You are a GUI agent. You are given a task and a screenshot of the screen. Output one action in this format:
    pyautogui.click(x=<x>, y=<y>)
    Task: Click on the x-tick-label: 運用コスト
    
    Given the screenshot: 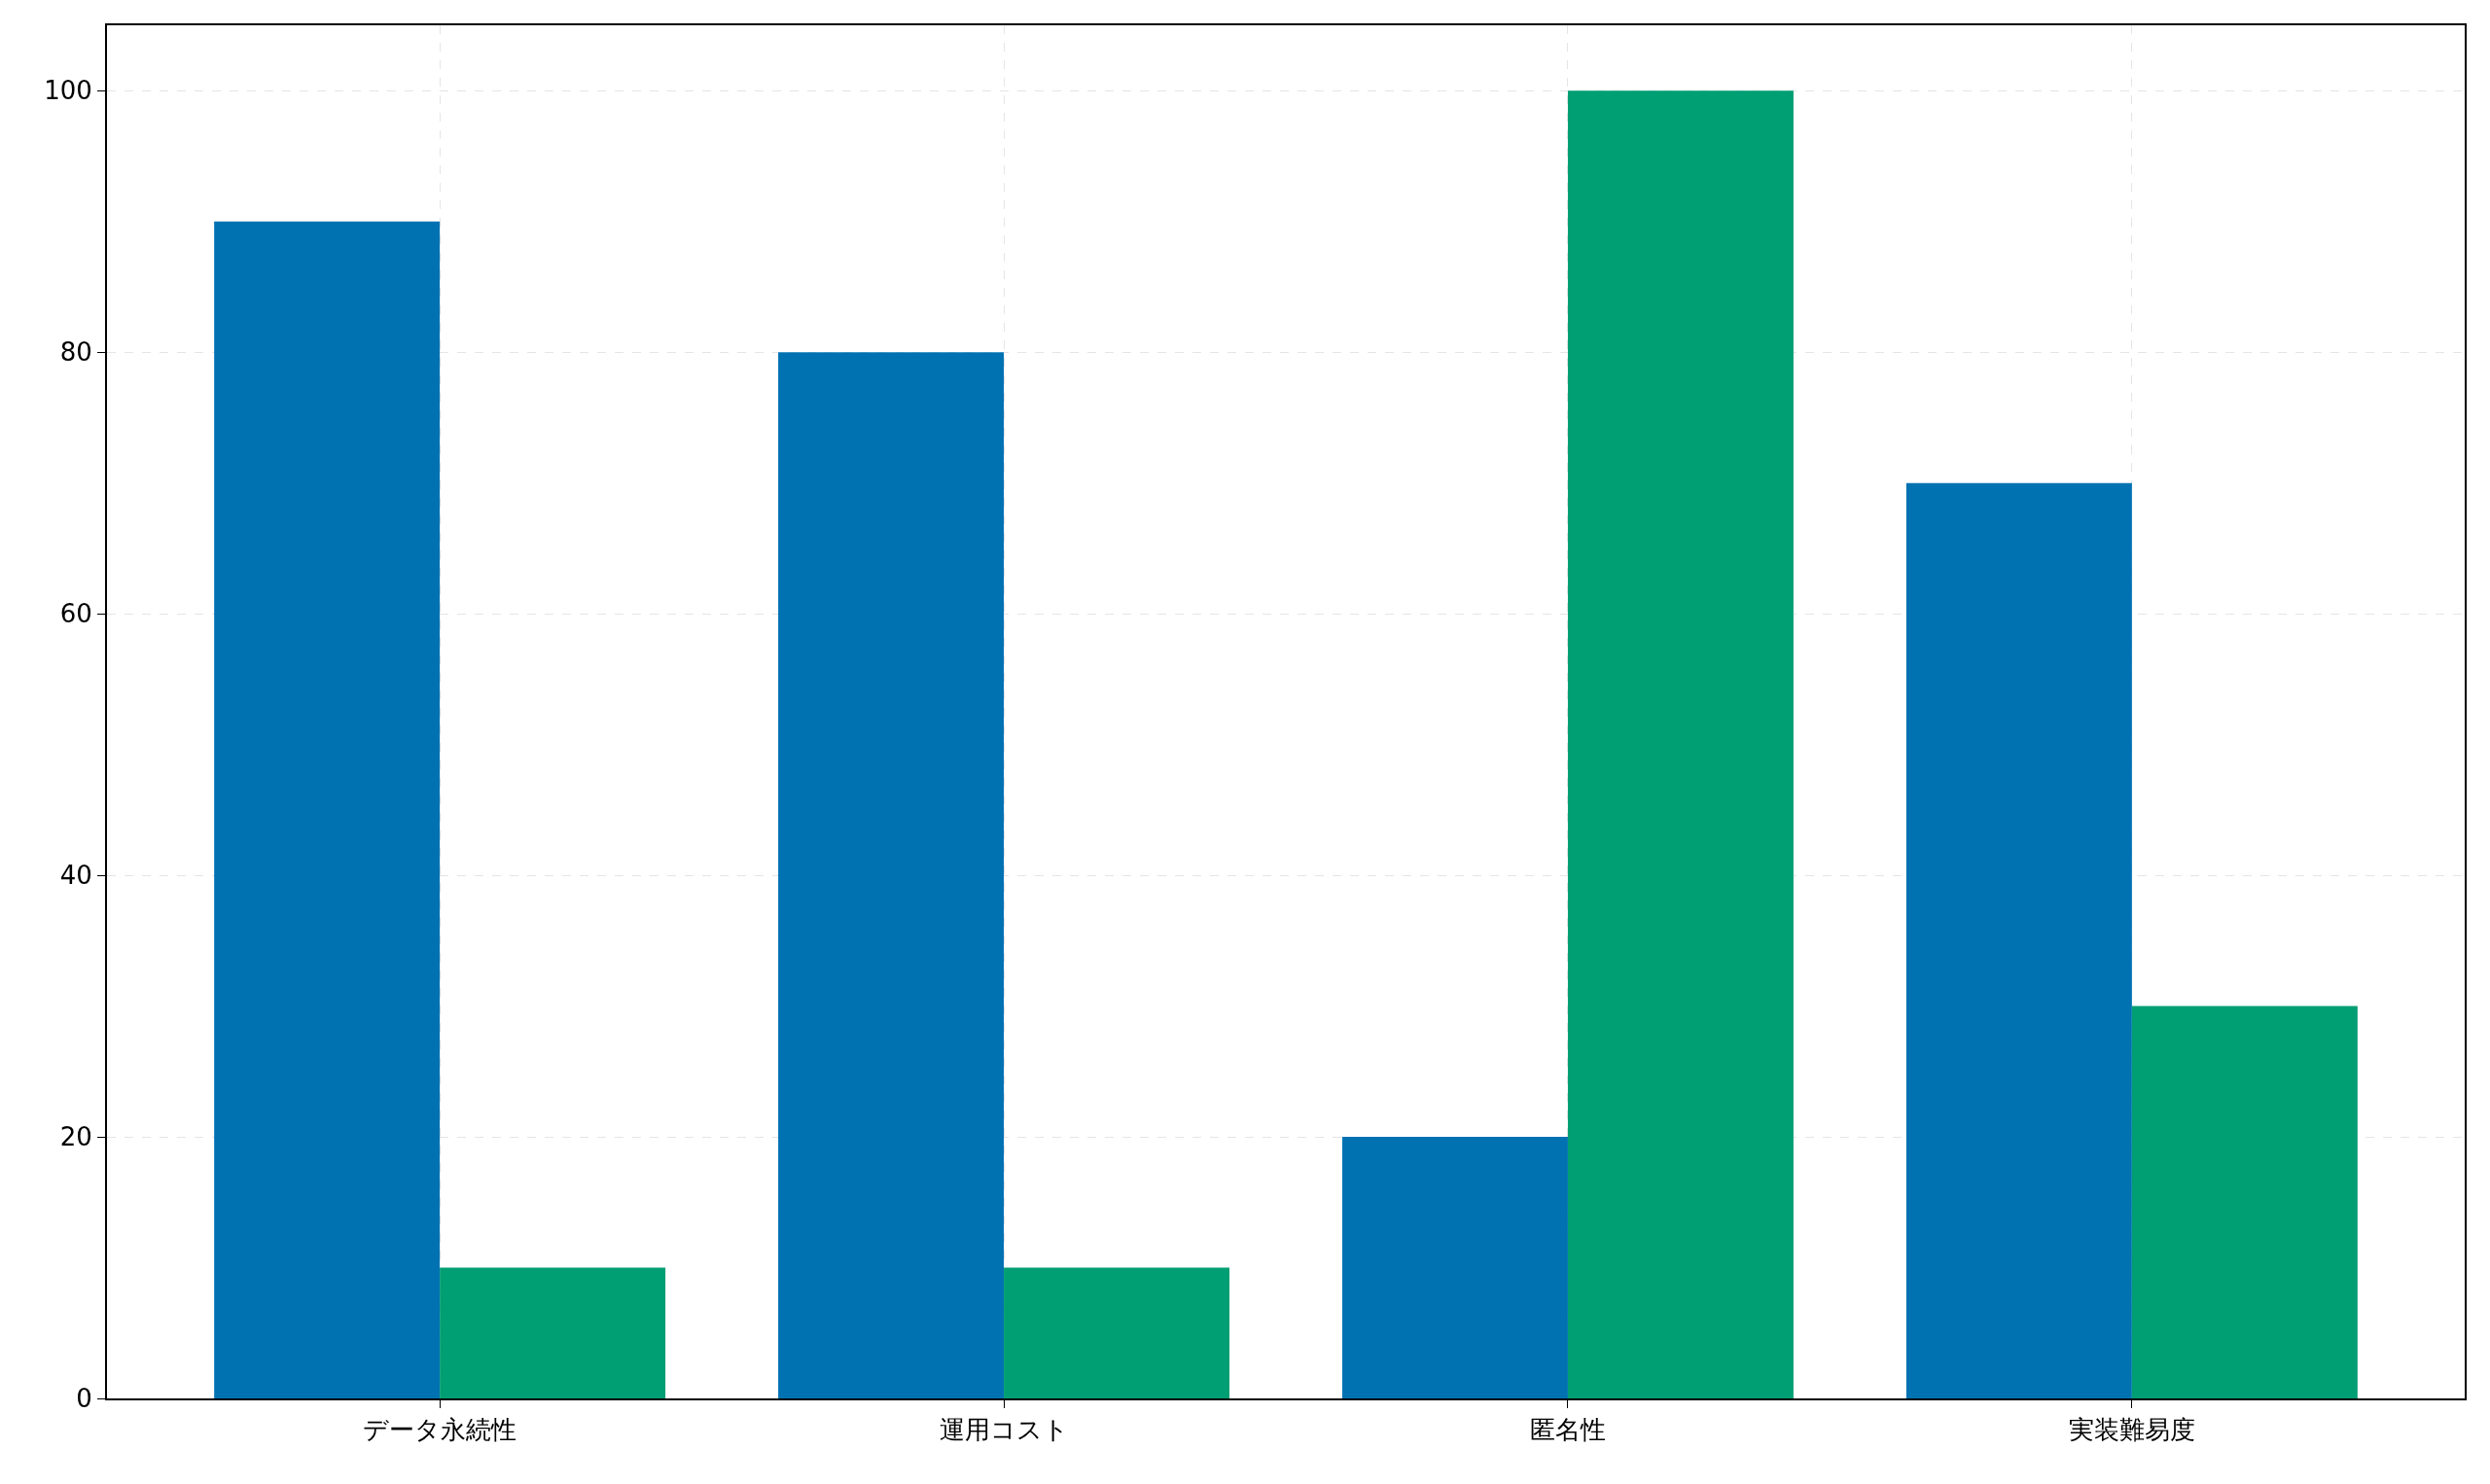 What is the action you would take?
    pyautogui.click(x=1004, y=1430)
    